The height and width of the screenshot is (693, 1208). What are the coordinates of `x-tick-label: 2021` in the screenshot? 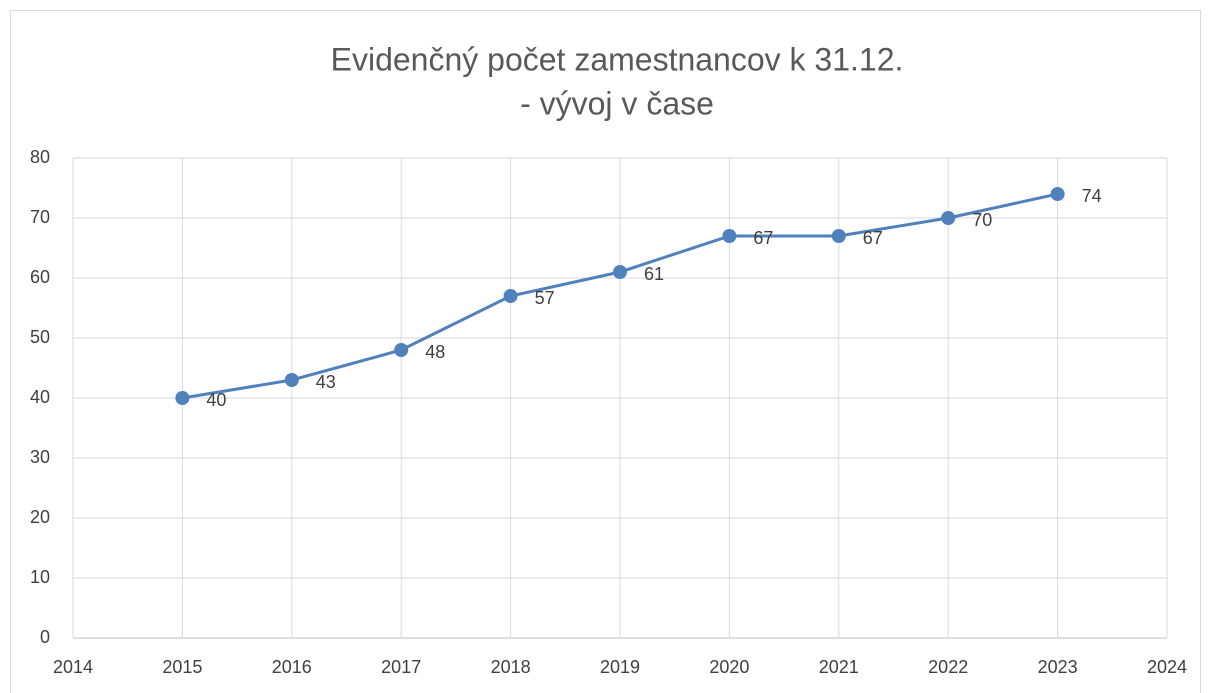 It's located at (839, 667).